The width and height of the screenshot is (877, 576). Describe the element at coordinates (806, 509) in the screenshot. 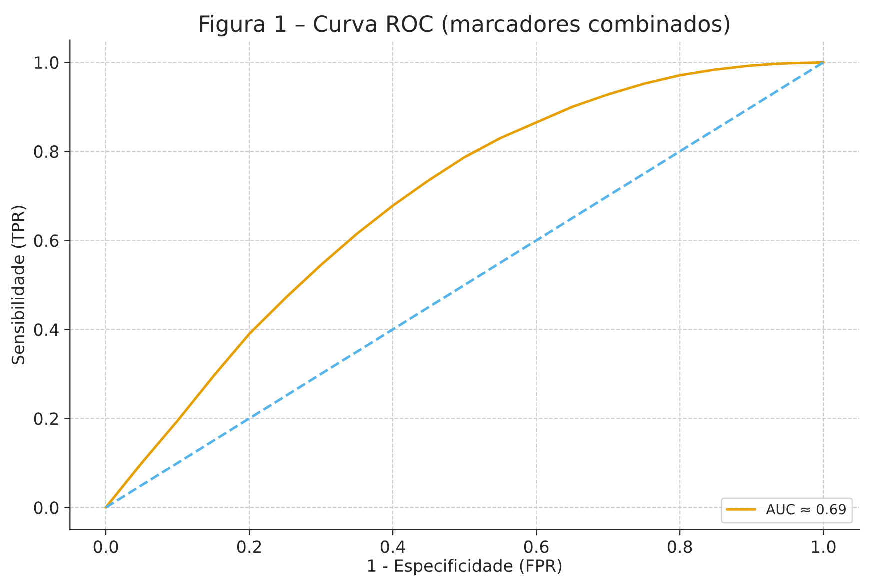

I see `legend-label: AUC ≈ 0.69` at that location.